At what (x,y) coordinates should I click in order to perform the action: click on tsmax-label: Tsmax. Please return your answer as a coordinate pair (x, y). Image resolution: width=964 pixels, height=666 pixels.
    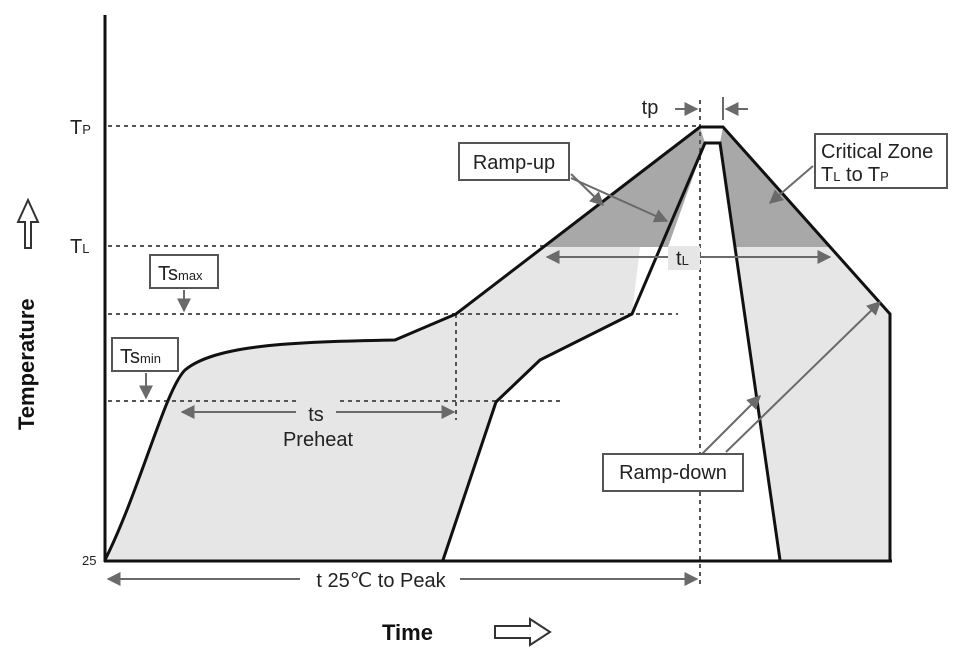
    Looking at the image, I should click on (180, 274).